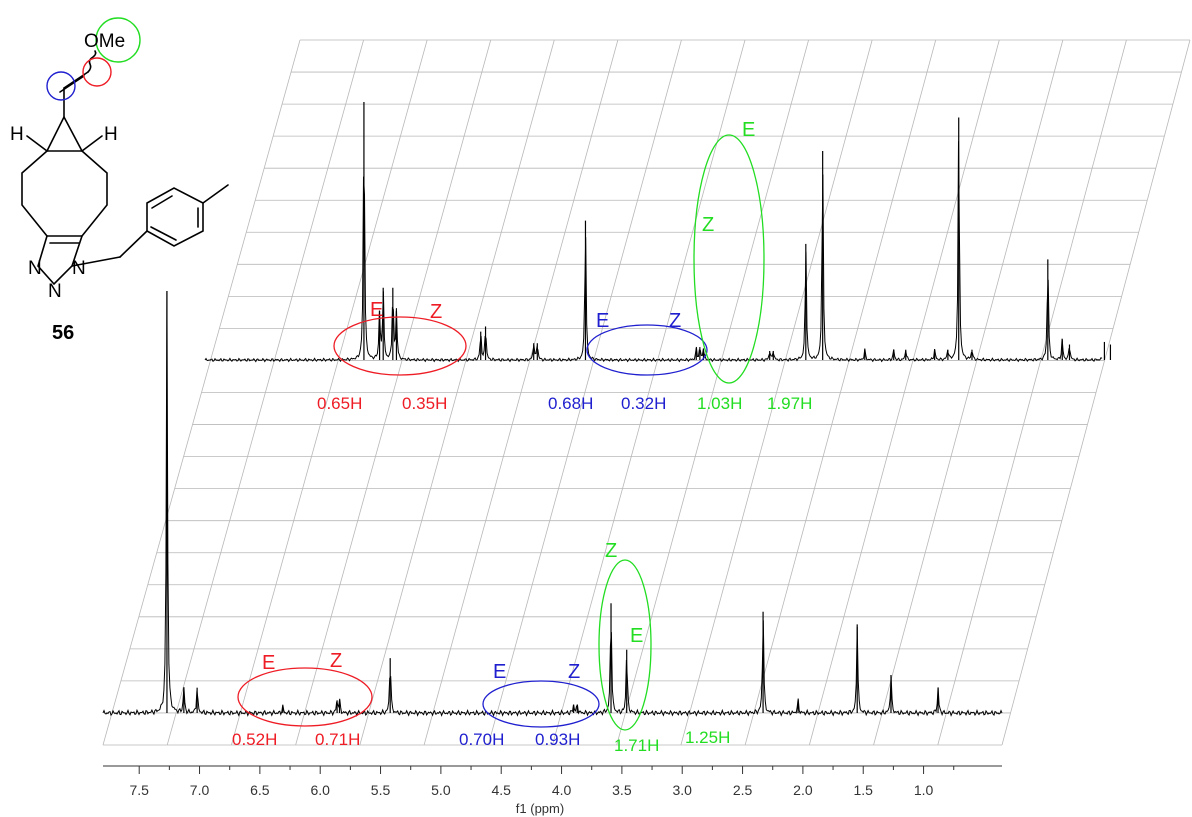 This screenshot has width=1192, height=817. I want to click on bond-h-right, so click(92, 143).